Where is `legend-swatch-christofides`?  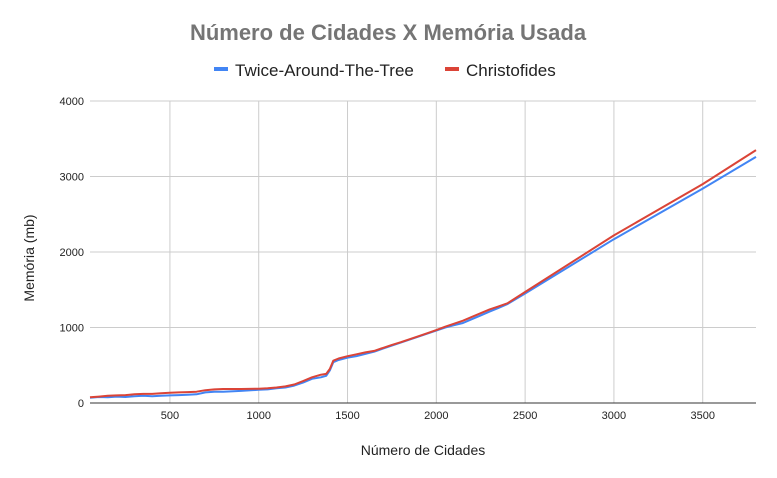
legend-swatch-christofides is located at coordinates (452, 69).